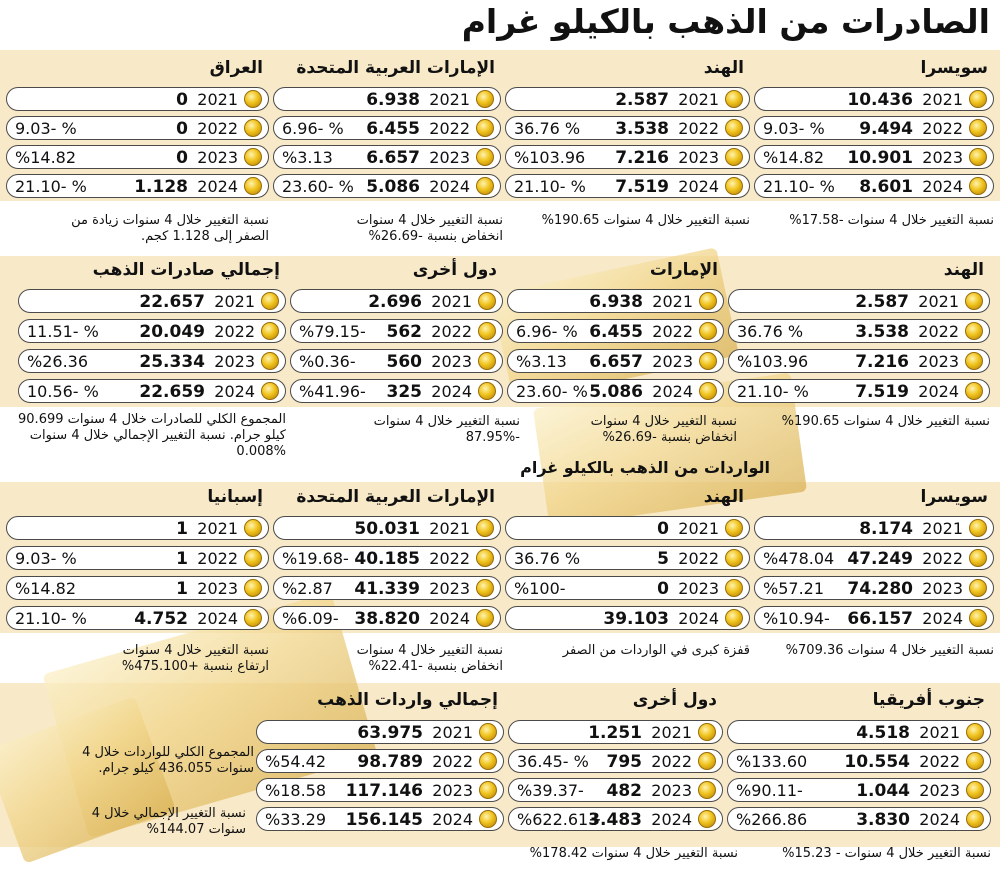 The width and height of the screenshot is (1000, 869). Describe the element at coordinates (880, 100) in the screenshot. I see `value-kg: 10.436` at that location.